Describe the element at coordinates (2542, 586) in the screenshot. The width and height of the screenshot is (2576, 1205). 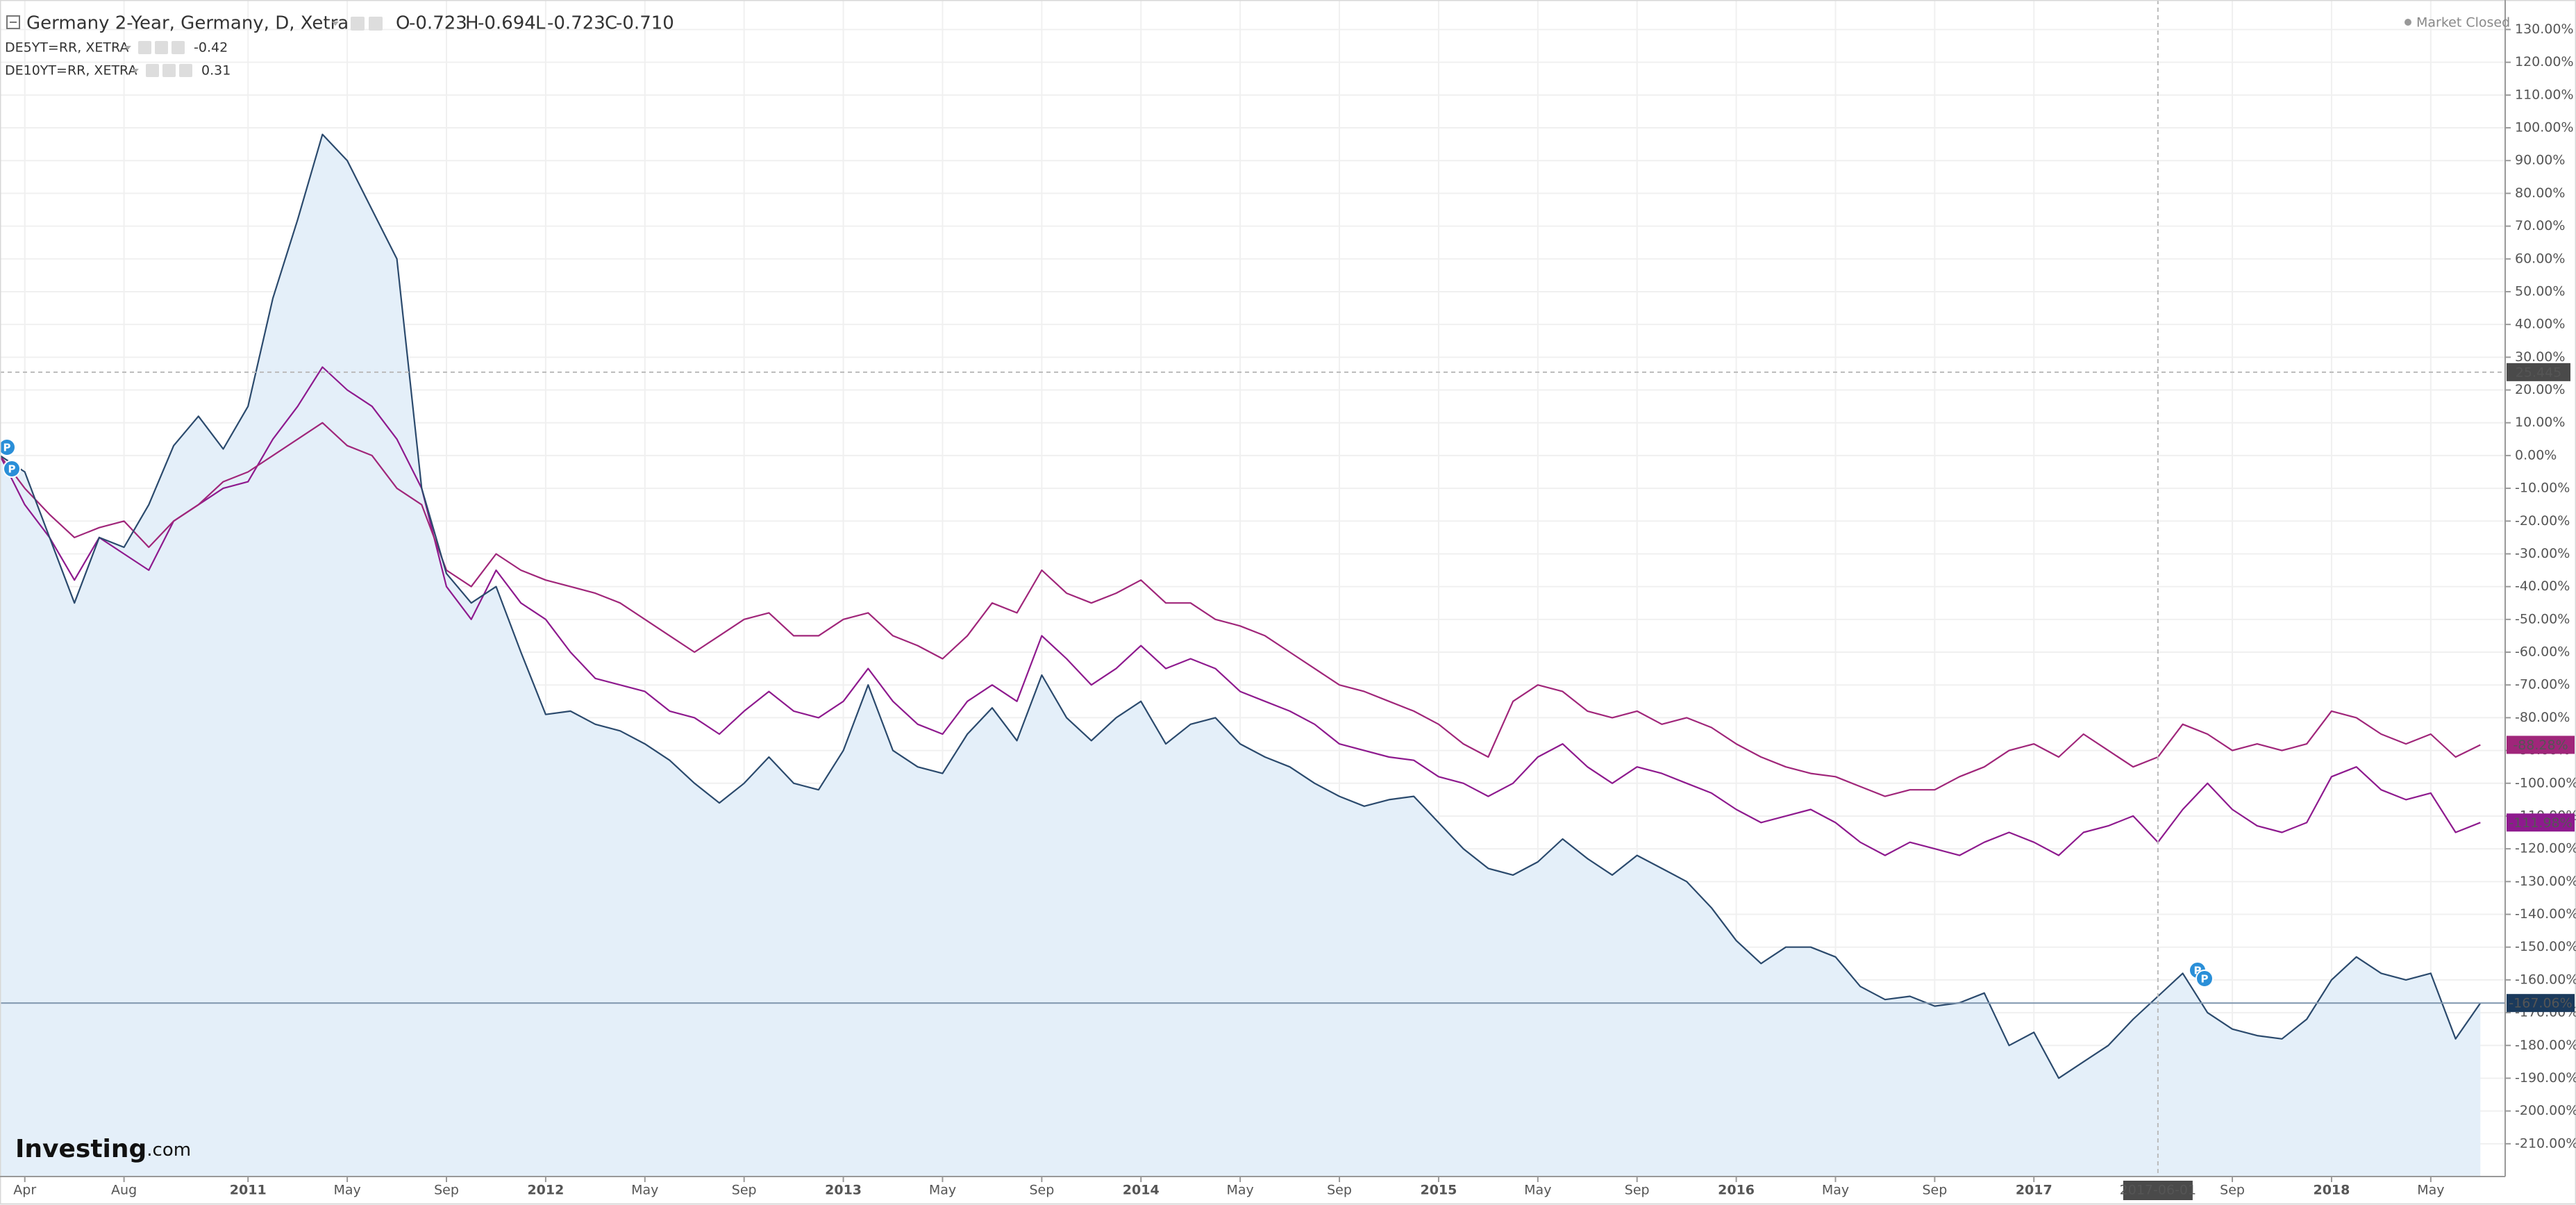
I see `y-tick-label: -40.00%` at that location.